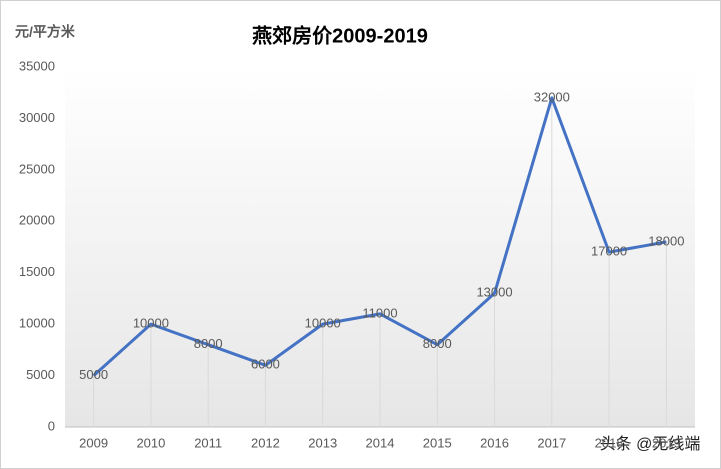  I want to click on x-tick-label: 2012, so click(265, 442).